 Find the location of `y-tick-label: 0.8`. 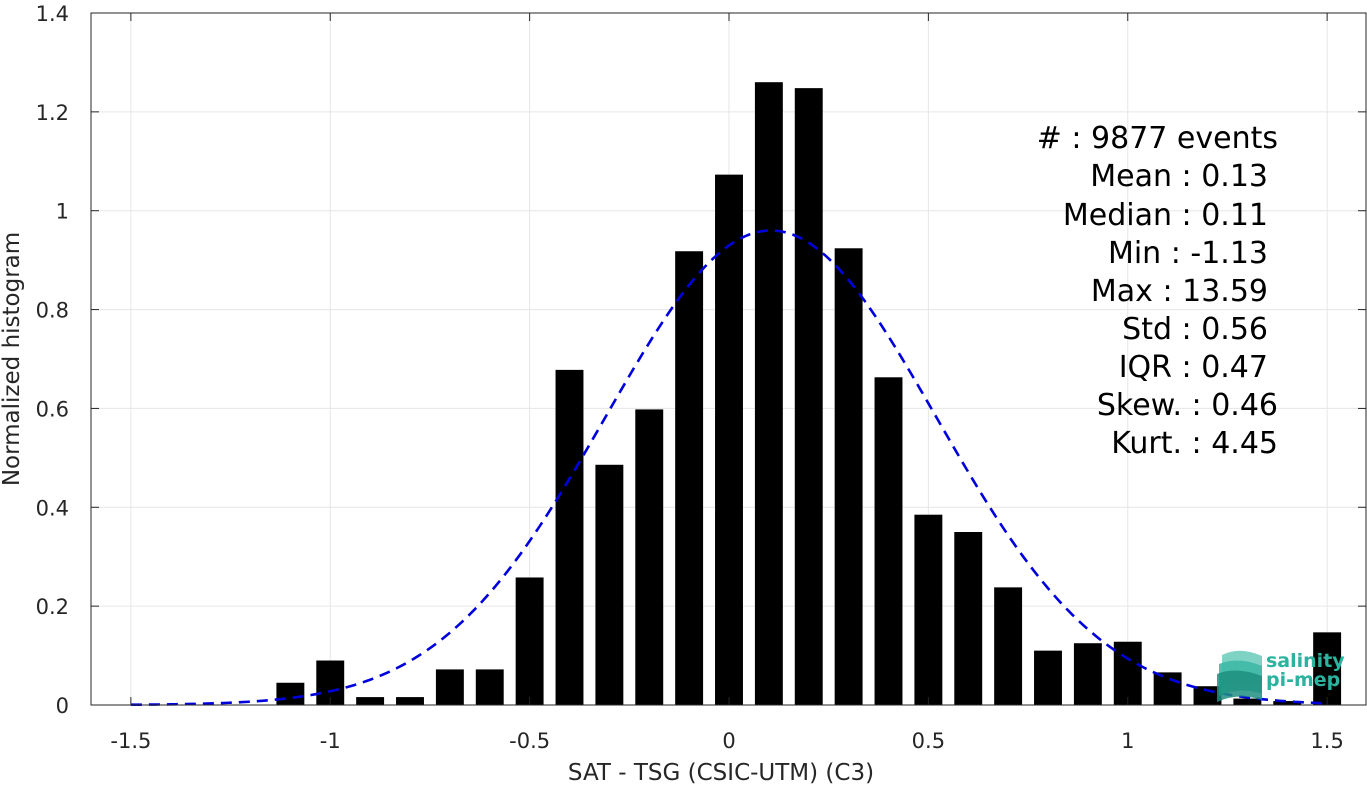

y-tick-label: 0.8 is located at coordinates (52, 311).